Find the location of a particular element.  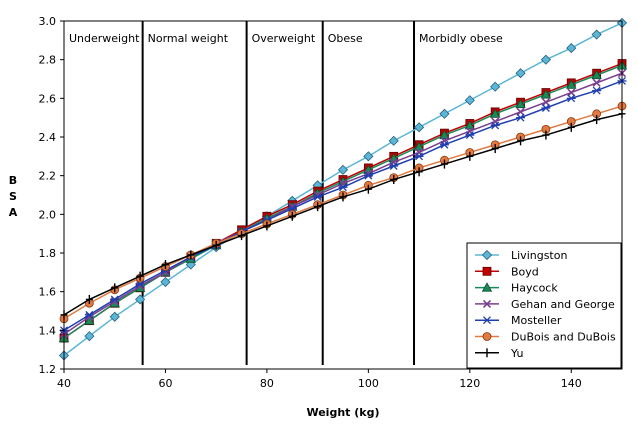

legend-item: DuBois and DuBois is located at coordinates (545, 337).